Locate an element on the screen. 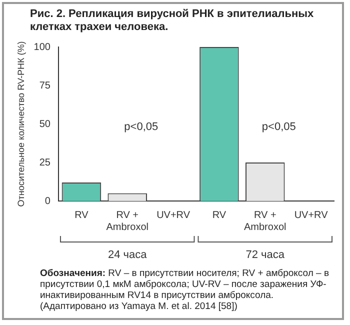 The image size is (350, 325). y-tick-label: 25 is located at coordinates (45, 162).